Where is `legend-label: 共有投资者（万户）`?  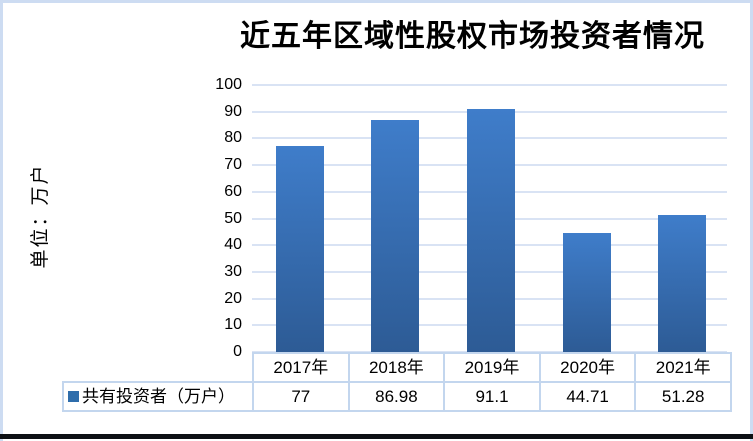
legend-label: 共有投资者（万户） is located at coordinates (158, 396).